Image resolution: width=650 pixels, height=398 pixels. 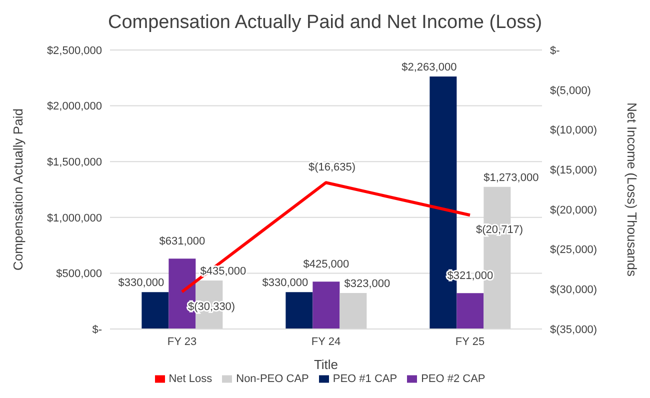 What do you see at coordinates (18, 189) in the screenshot?
I see `y-axis-title: Compensation Actually Paid` at bounding box center [18, 189].